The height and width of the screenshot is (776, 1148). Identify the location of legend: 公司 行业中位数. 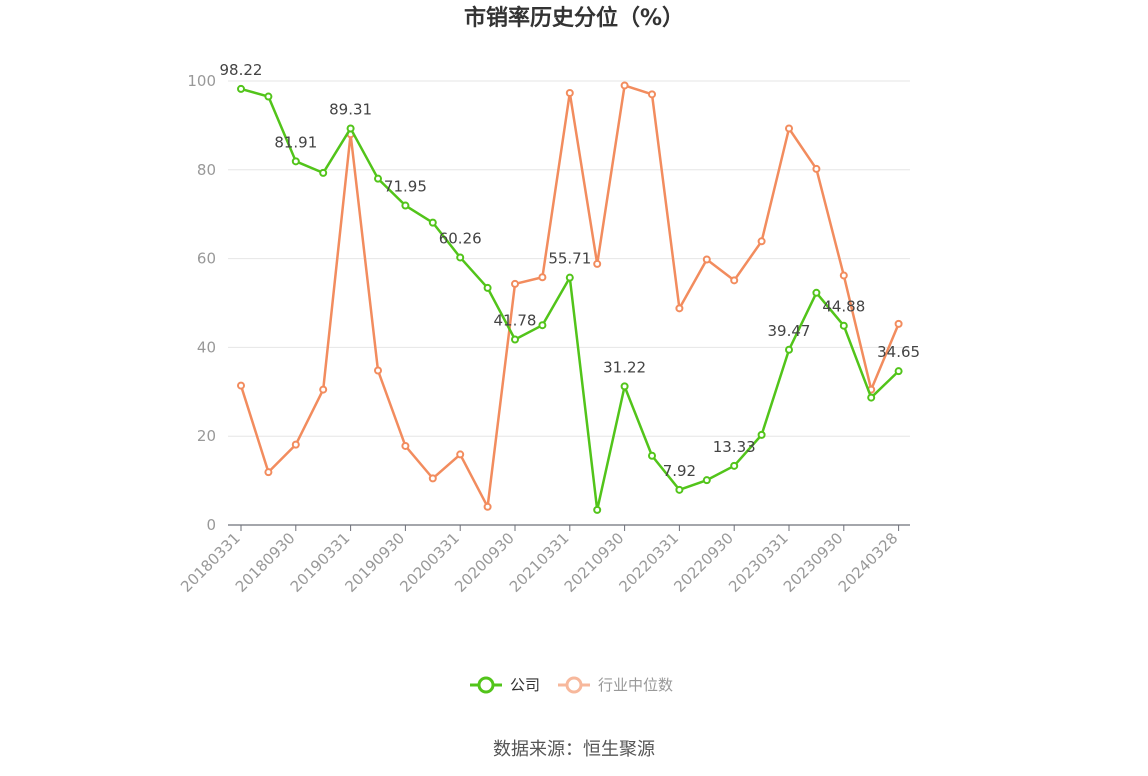
(571, 685).